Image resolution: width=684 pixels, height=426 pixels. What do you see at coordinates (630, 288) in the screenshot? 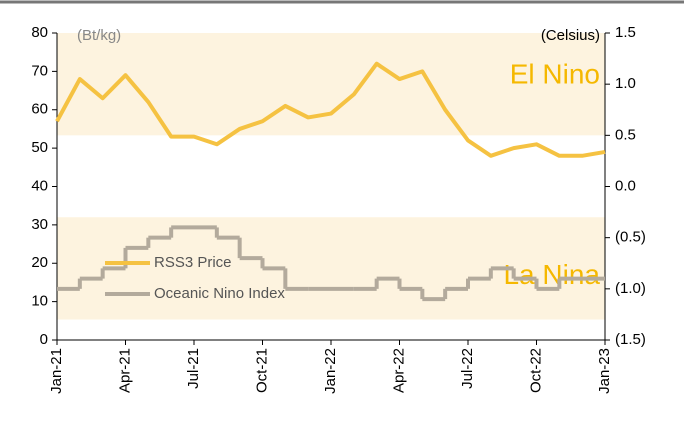
I see `y2-tick-label: (1.0)` at bounding box center [630, 288].